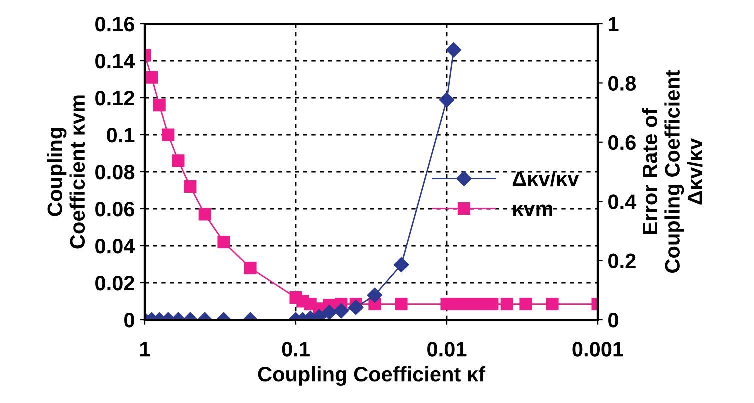  What do you see at coordinates (372, 376) in the screenshot?
I see `x-axis-title: Coupling Coefficient κf` at bounding box center [372, 376].